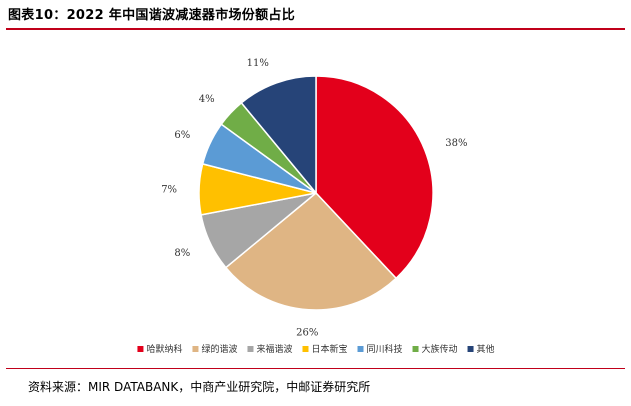 This screenshot has height=406, width=631. What do you see at coordinates (315, 368) in the screenshot?
I see `footer-divider` at bounding box center [315, 368].